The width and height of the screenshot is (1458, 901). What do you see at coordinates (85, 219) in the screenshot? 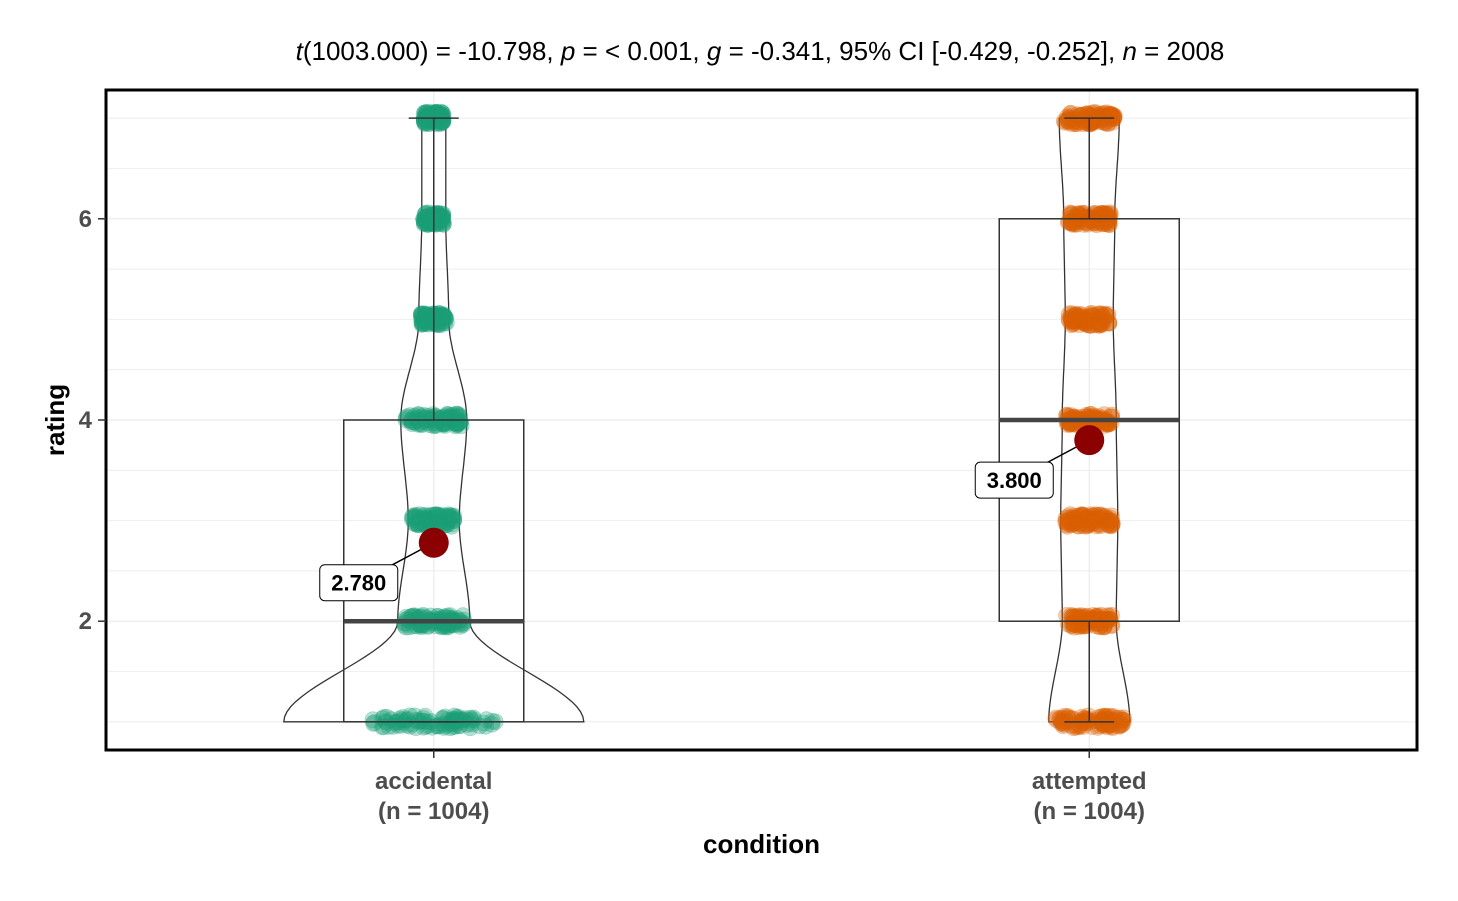
I see `y-tick-label: 6` at bounding box center [85, 219].